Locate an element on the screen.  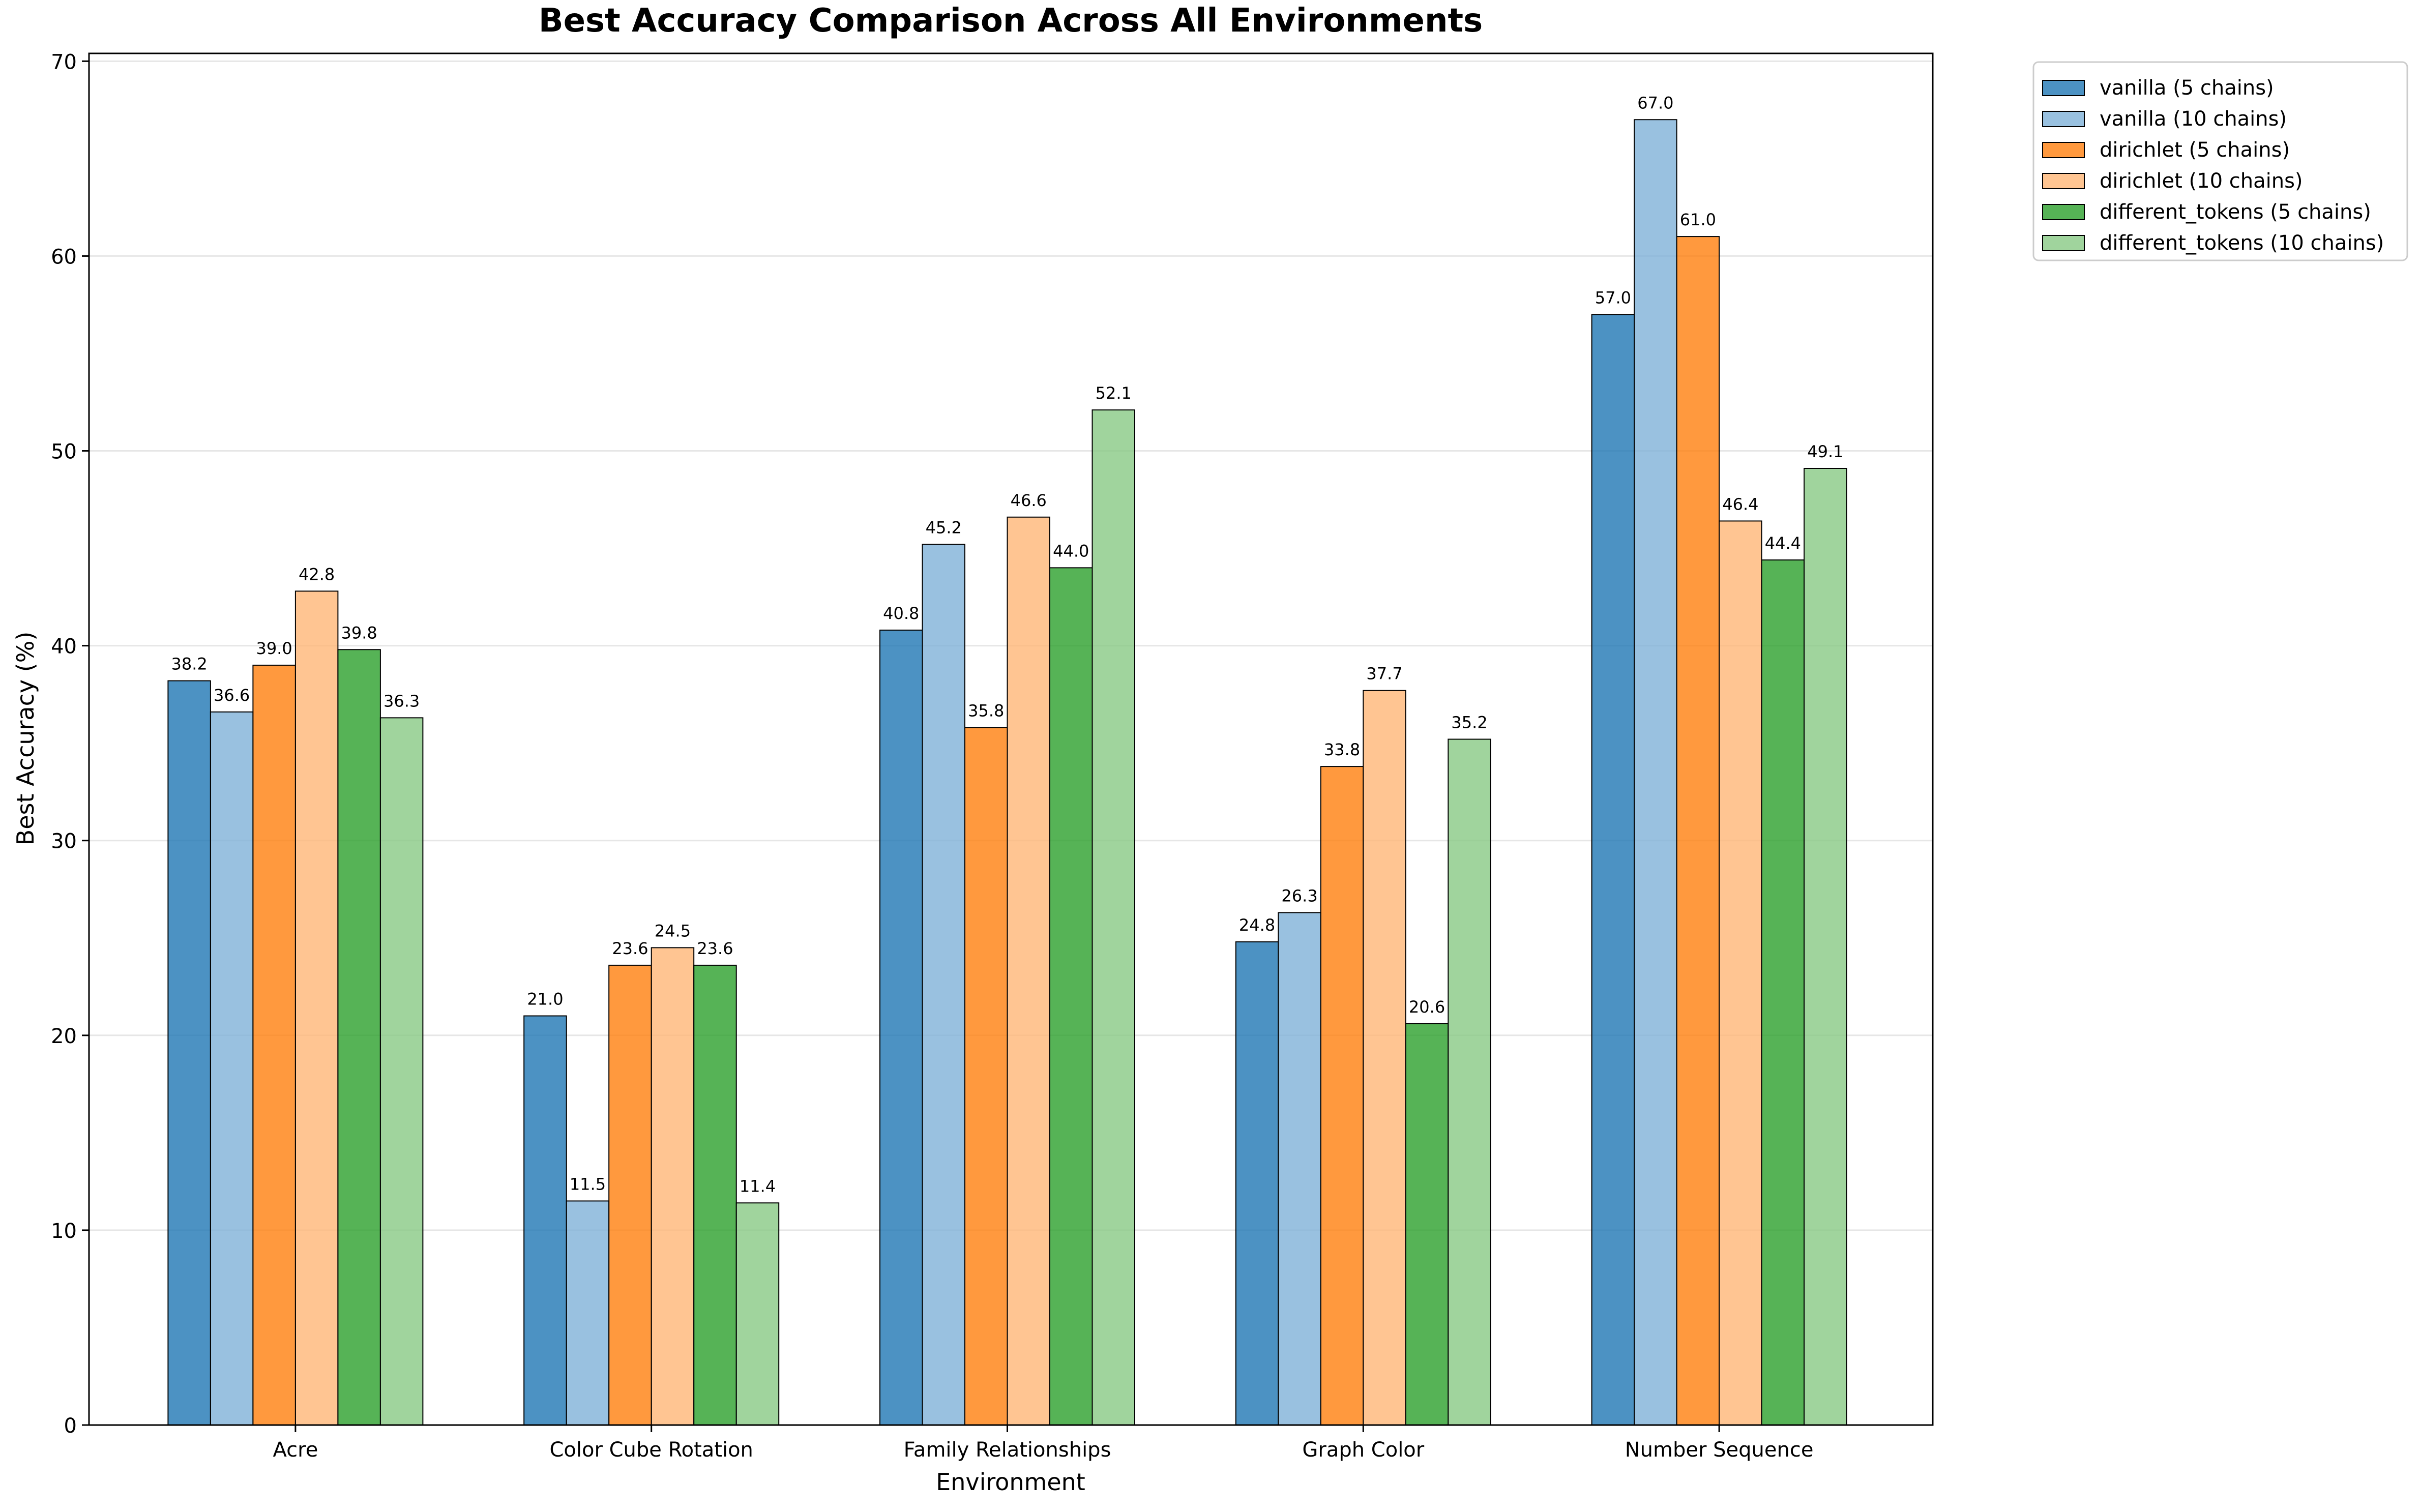
y-tick-label: 0 is located at coordinates (70, 1426).